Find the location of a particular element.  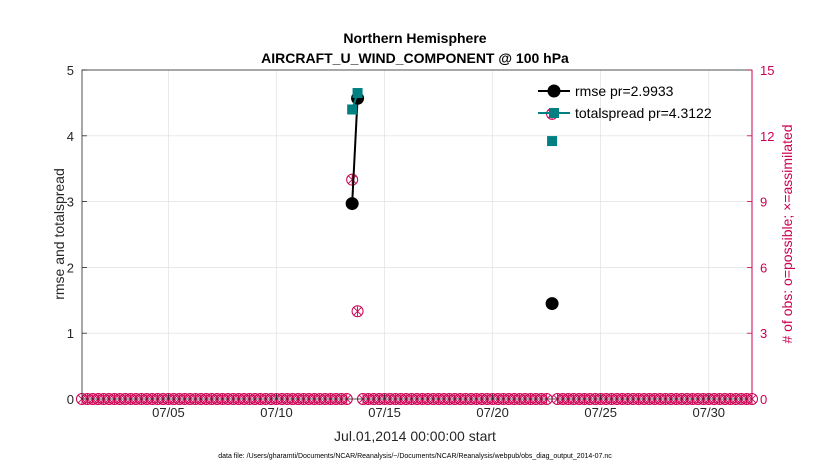

x-tick-label: 07/30 is located at coordinates (709, 412).